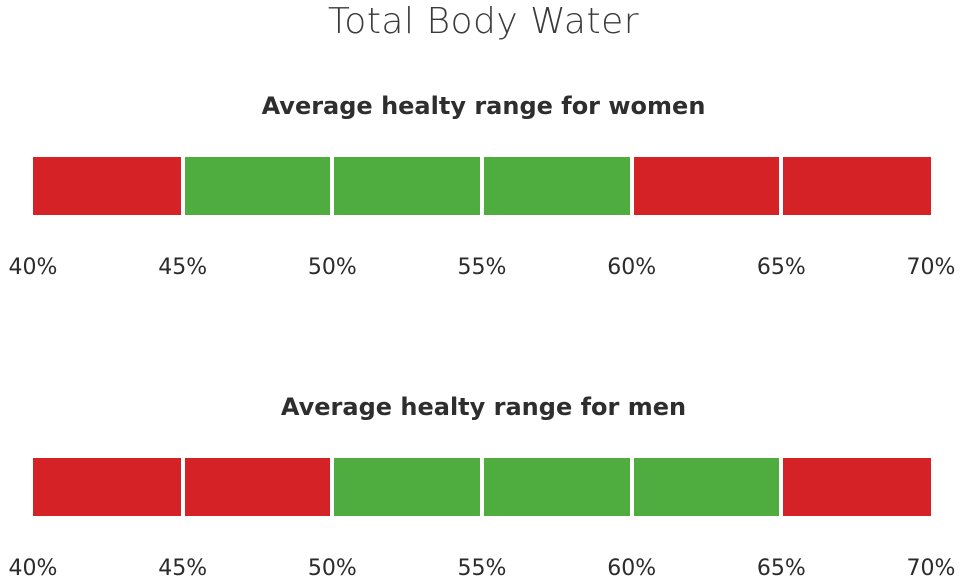 Image resolution: width=967 pixels, height=586 pixels. I want to click on tick-label-women-6: 70%, so click(931, 267).